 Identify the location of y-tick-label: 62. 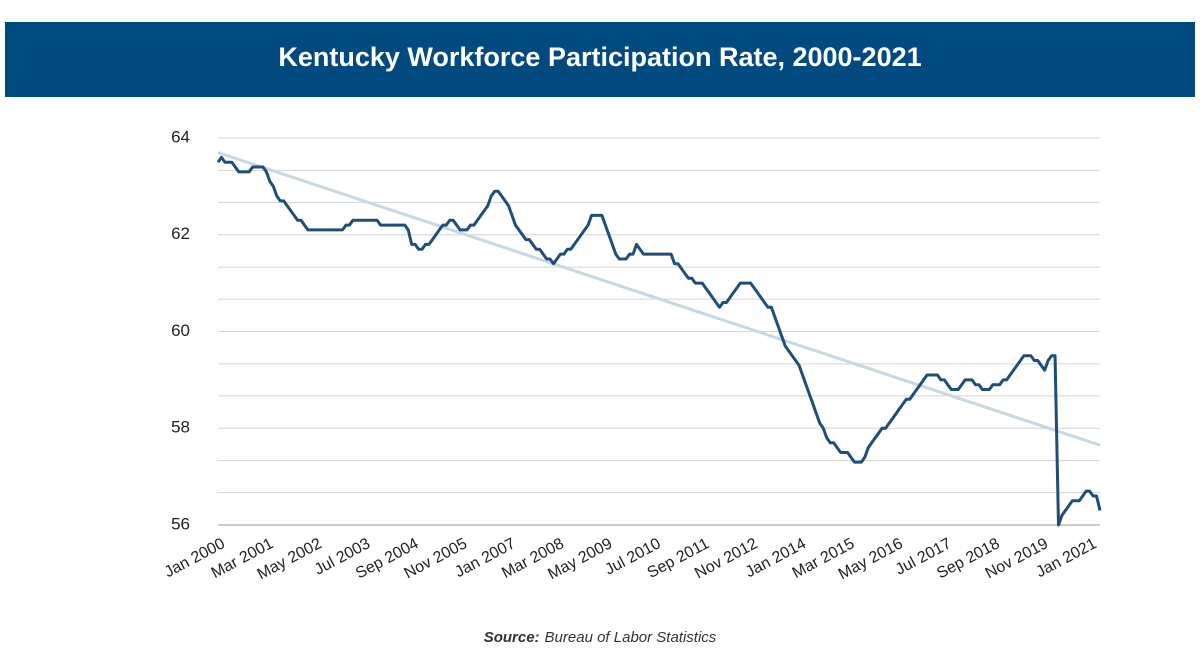
(180, 233).